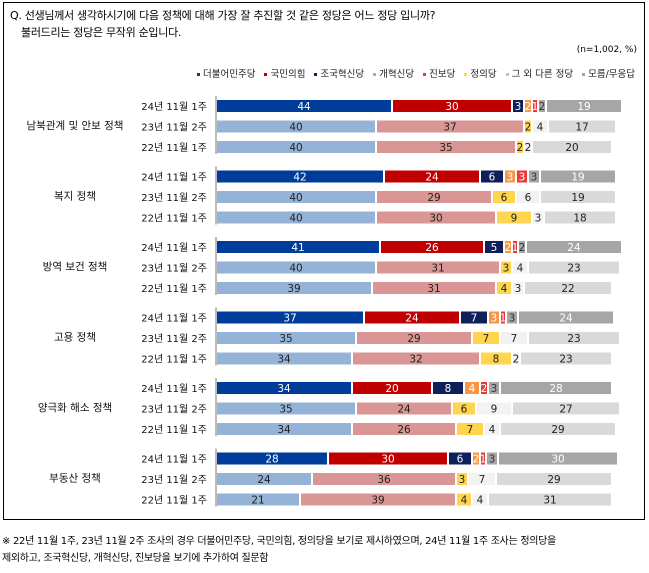 This screenshot has width=649, height=573. What do you see at coordinates (415, 360) in the screenshot?
I see `data-label: 32` at bounding box center [415, 360].